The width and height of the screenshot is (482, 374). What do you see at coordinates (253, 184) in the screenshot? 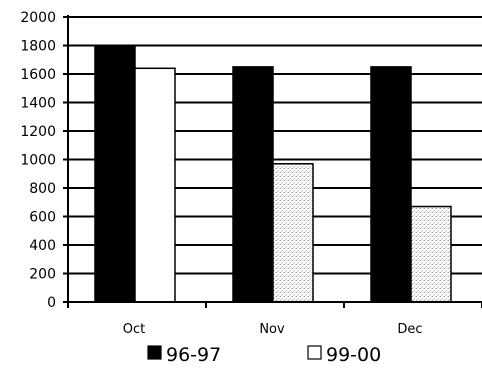
I see `bar-96-97-Nov` at bounding box center [253, 184].